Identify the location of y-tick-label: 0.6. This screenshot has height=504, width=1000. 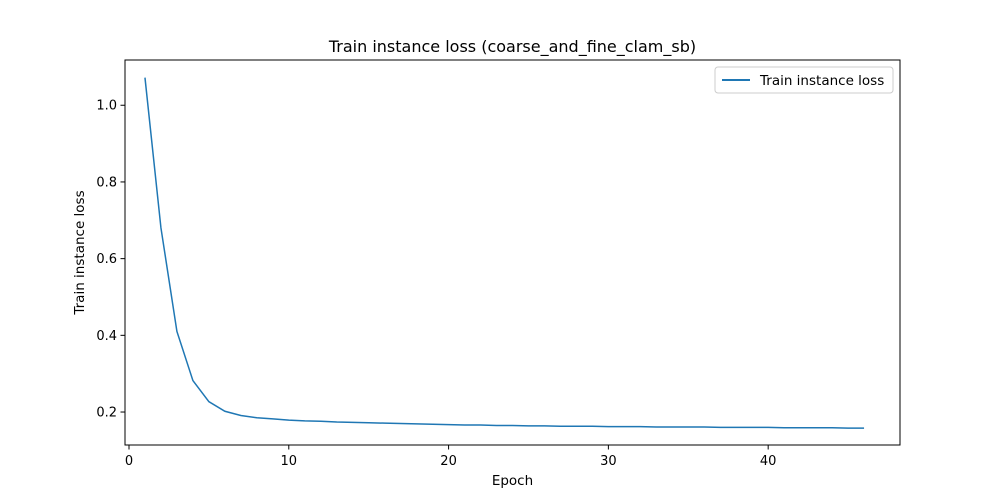
(106, 259).